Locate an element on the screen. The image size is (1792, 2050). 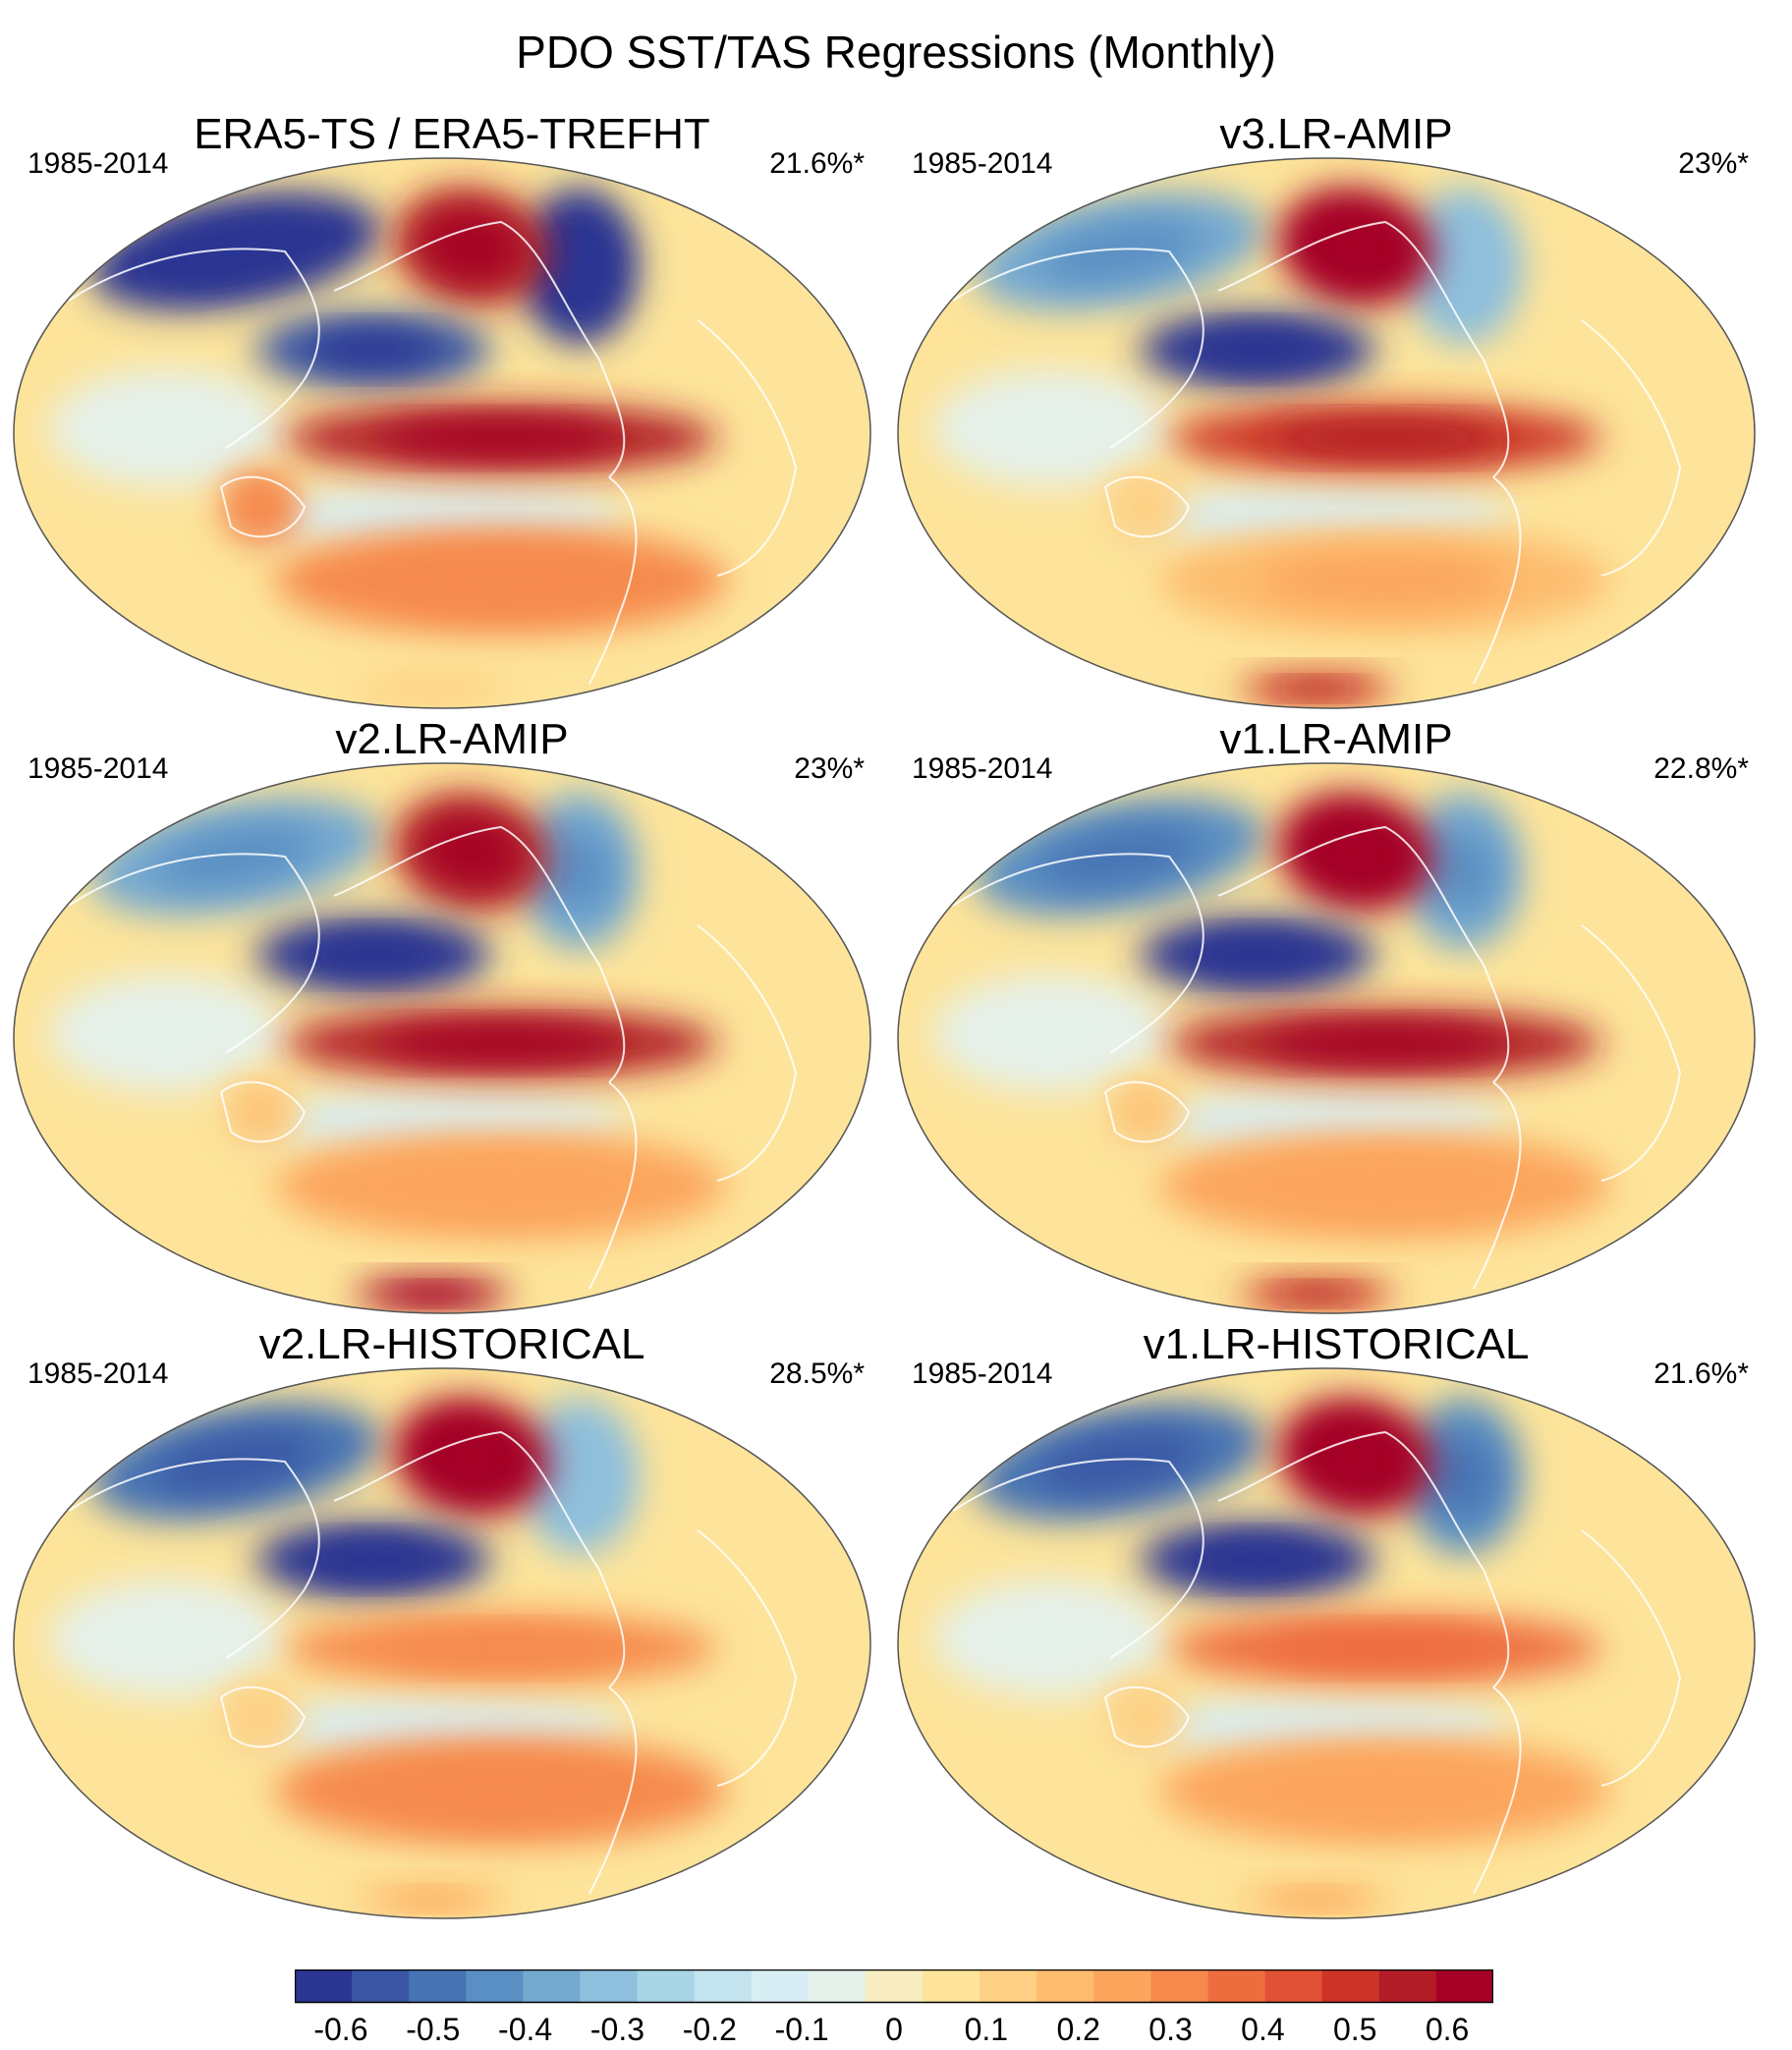
map-panel: v1.LR-AMIP 1985-2014 22.8%* is located at coordinates (1336, 1014).